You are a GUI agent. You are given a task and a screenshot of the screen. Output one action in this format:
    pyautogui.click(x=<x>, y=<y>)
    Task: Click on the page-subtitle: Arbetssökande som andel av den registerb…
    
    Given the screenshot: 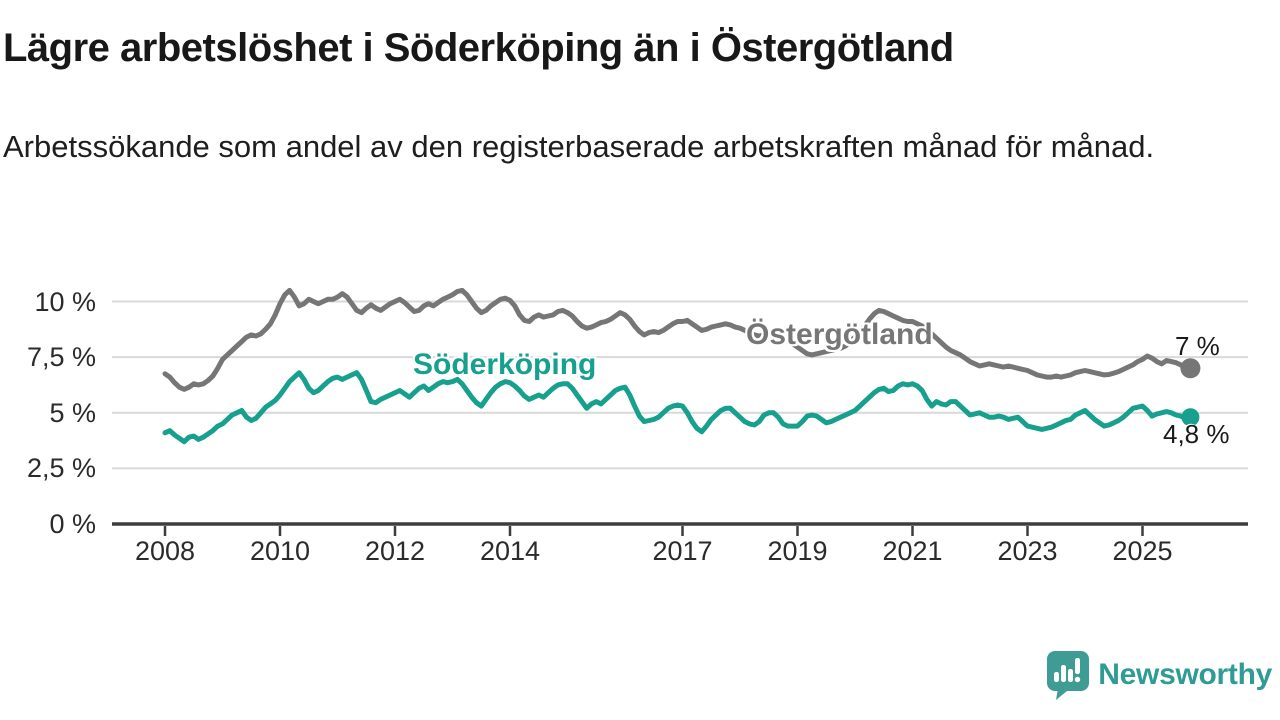 What is the action you would take?
    pyautogui.click(x=579, y=146)
    